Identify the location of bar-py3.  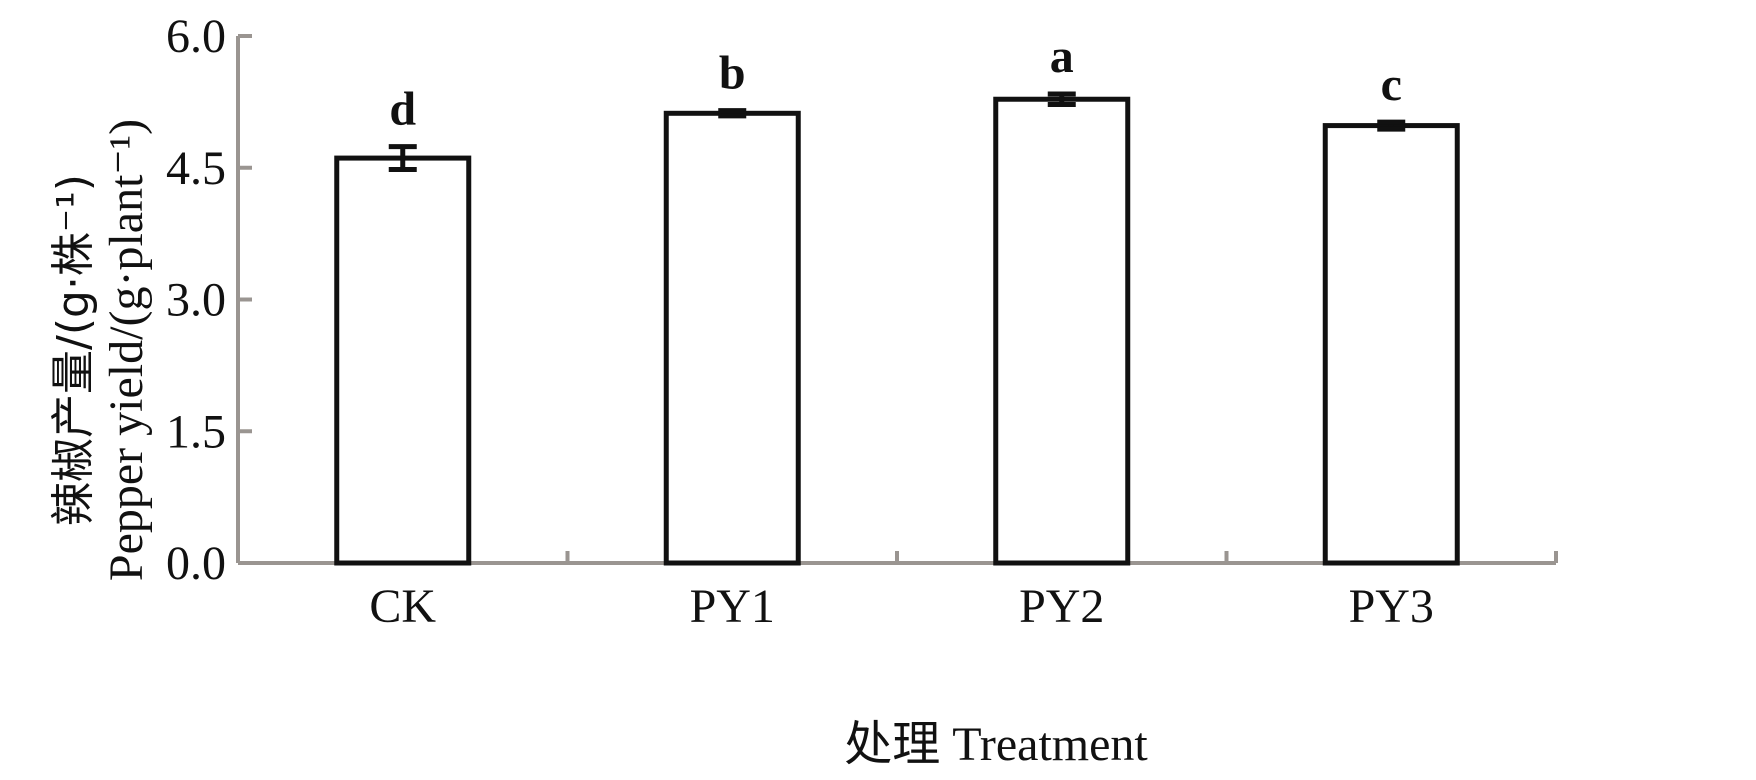
(1391, 344).